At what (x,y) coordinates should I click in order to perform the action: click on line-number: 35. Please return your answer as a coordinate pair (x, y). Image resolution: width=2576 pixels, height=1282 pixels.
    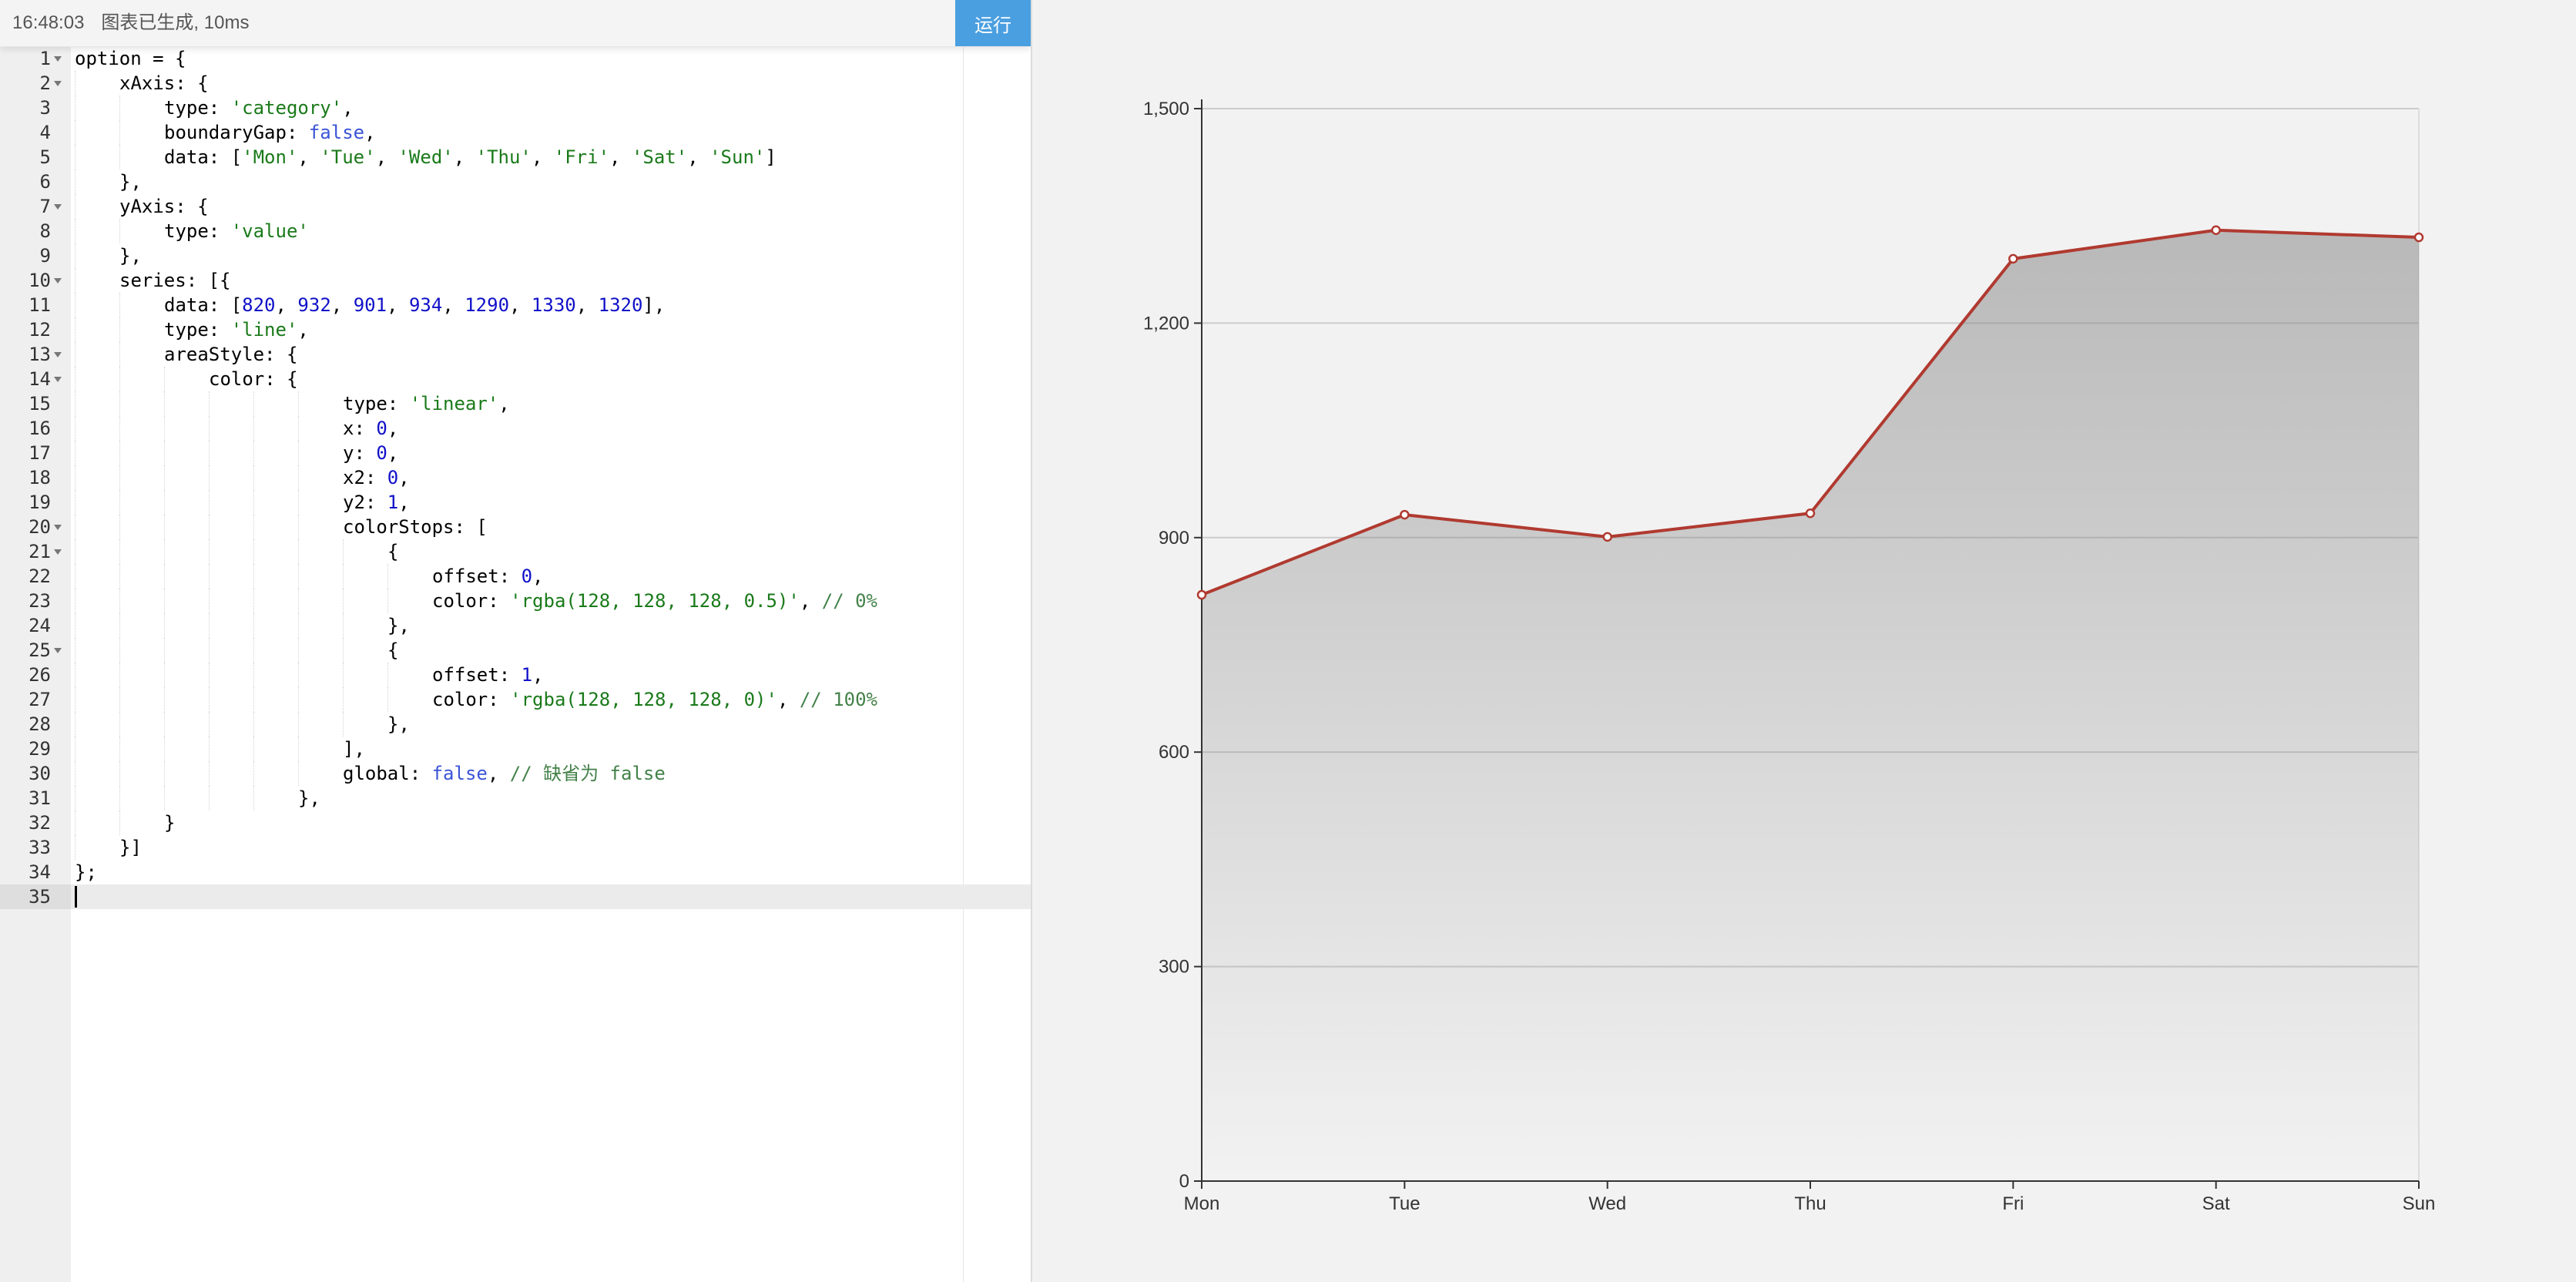
    Looking at the image, I should click on (40, 897).